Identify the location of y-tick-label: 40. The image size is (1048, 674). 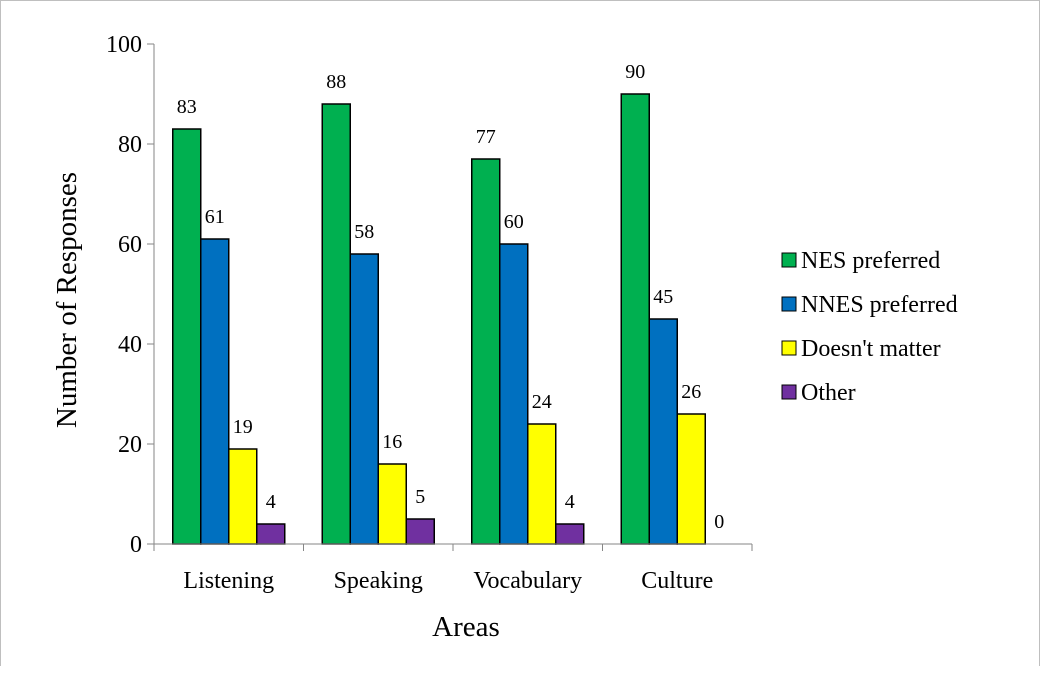
(130, 345).